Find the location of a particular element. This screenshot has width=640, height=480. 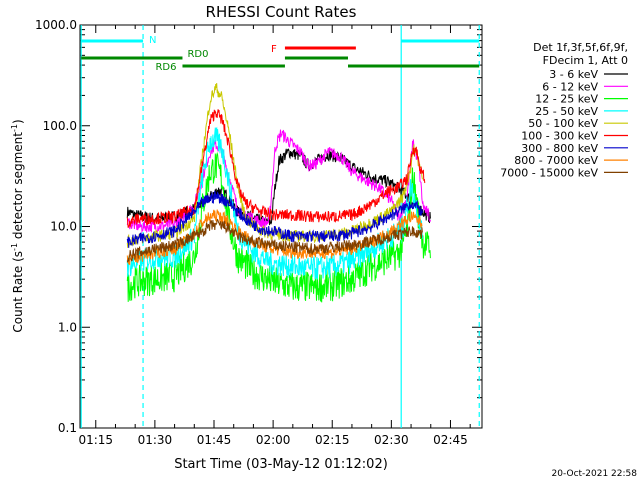

y-tick-label: 10.0 is located at coordinates (63, 227).